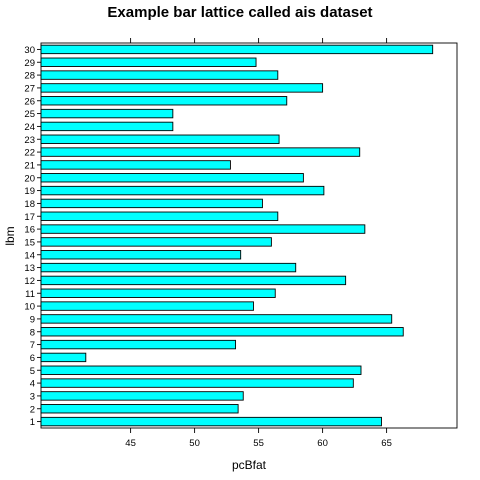 The image size is (480, 480). What do you see at coordinates (386, 443) in the screenshot?
I see `x-tick-label-65: 65` at bounding box center [386, 443].